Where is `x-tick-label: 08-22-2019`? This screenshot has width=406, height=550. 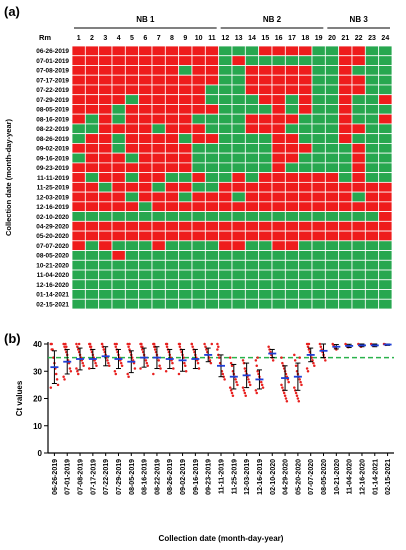
x-tick-label: 08-22-2019 is located at coordinates (157, 477).